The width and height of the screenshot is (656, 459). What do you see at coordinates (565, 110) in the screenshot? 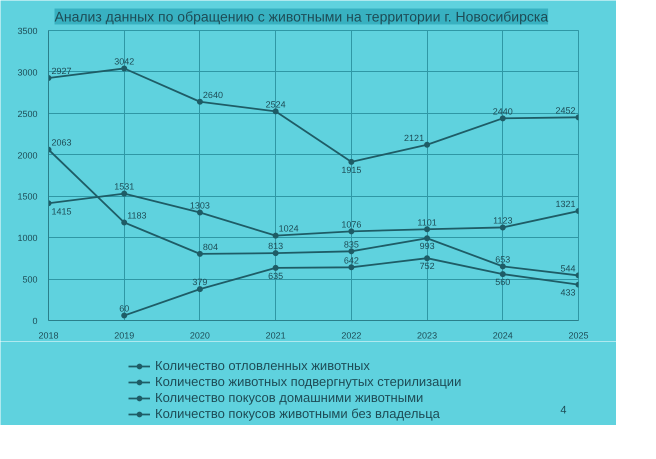
I see `data-label: 2452` at bounding box center [565, 110].